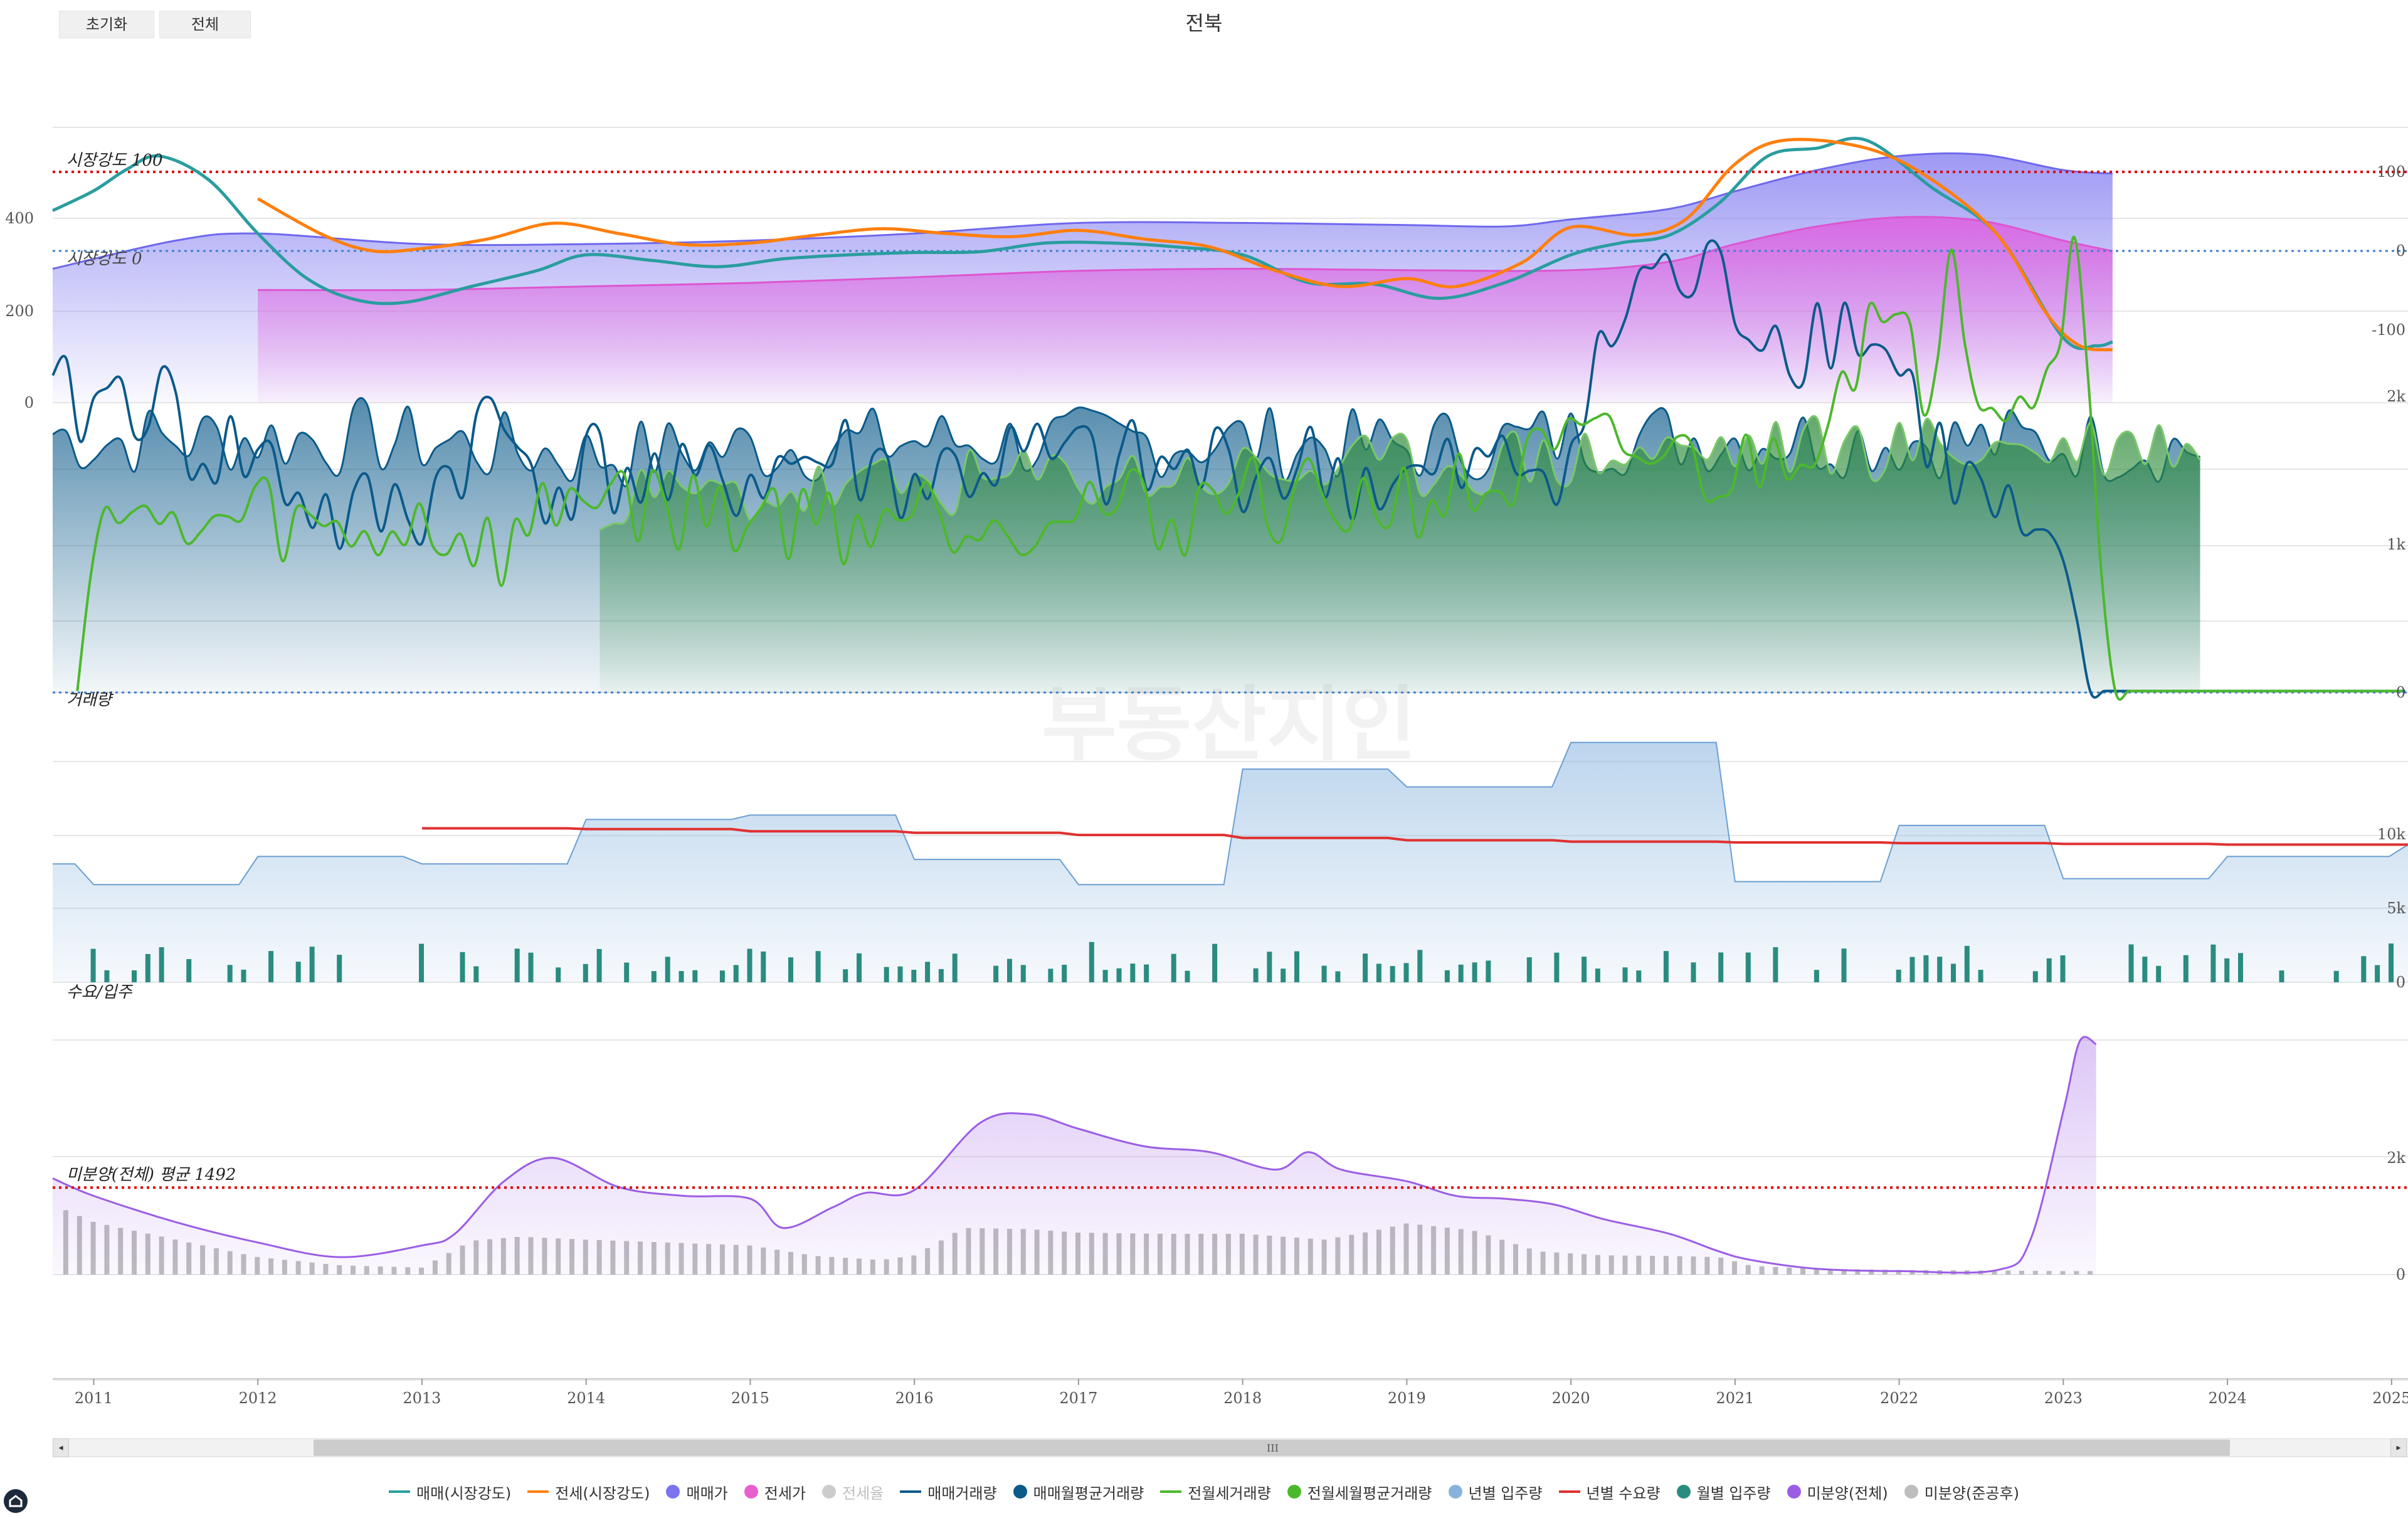 Image resolution: width=2408 pixels, height=1518 pixels. Describe the element at coordinates (1961, 1492) in the screenshot. I see `legend-item: 미분양(준공후)` at that location.